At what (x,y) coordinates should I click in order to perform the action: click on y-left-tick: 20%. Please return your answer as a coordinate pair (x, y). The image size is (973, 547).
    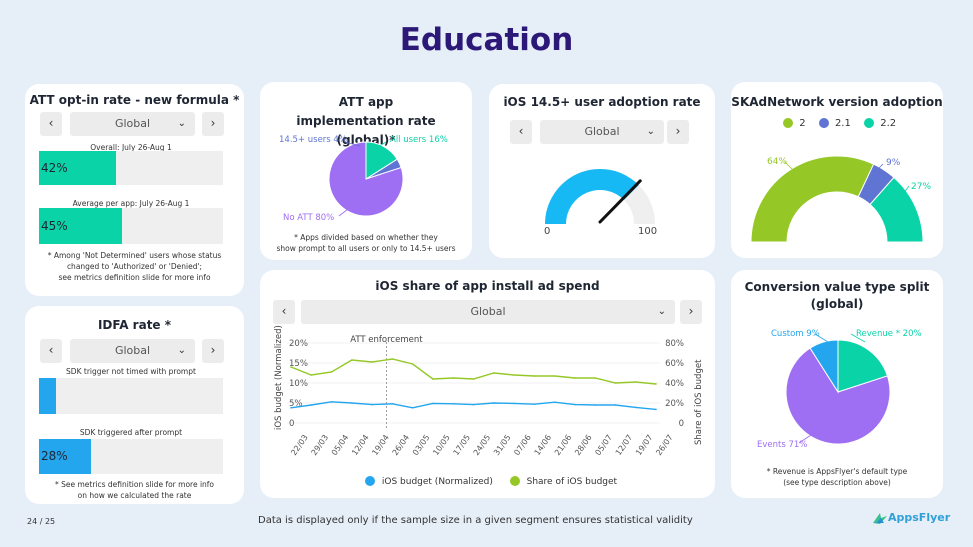
    Looking at the image, I should click on (298, 344).